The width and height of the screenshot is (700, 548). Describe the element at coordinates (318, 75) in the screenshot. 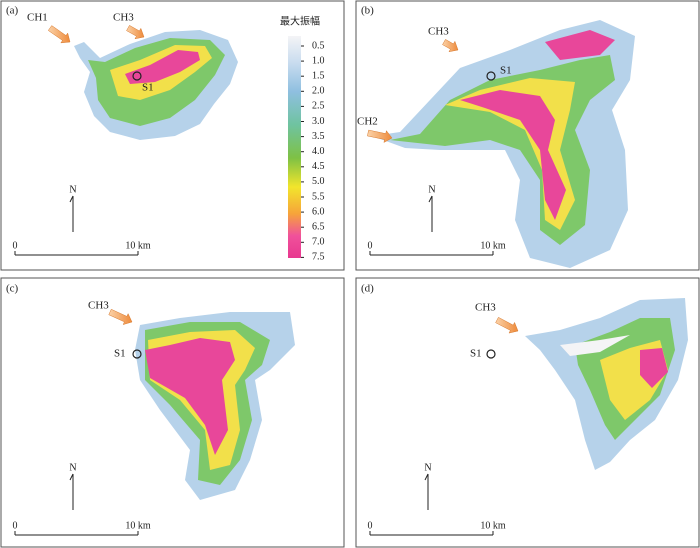

I see `legend-tick-label: 1.5` at that location.